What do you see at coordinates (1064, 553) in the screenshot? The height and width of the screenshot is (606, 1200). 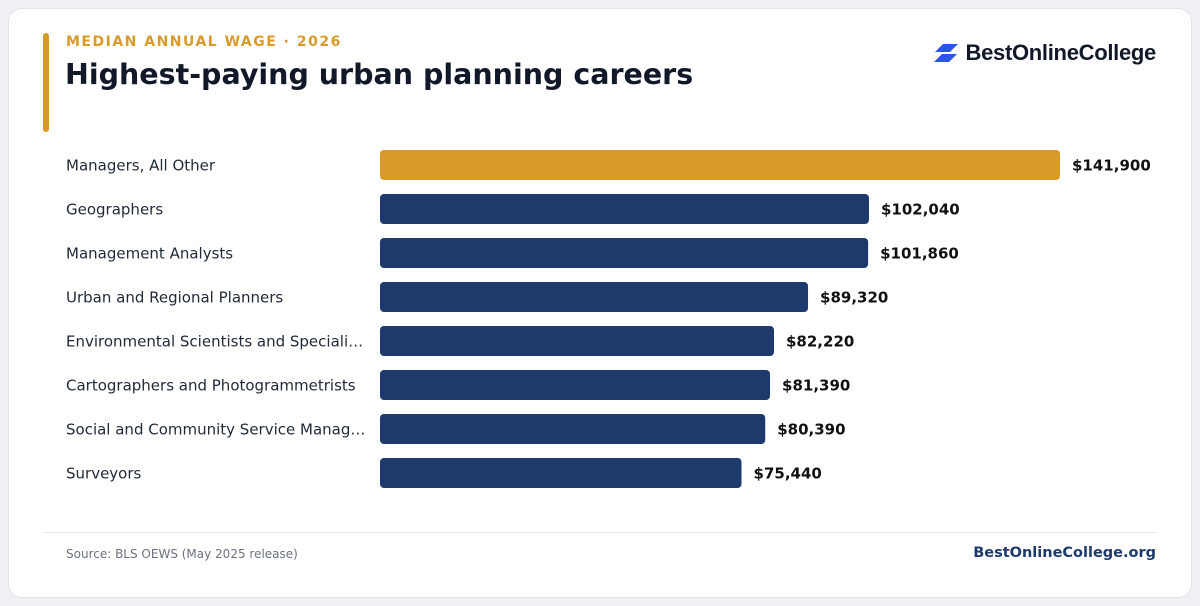 I see `site-link: BestOnlineCollege.org` at bounding box center [1064, 553].